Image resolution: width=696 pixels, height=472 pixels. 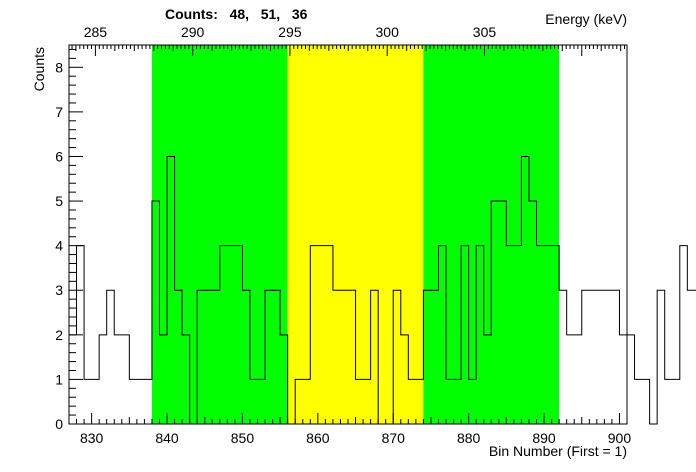 What do you see at coordinates (243, 438) in the screenshot?
I see `x-tick-label: 850` at bounding box center [243, 438].